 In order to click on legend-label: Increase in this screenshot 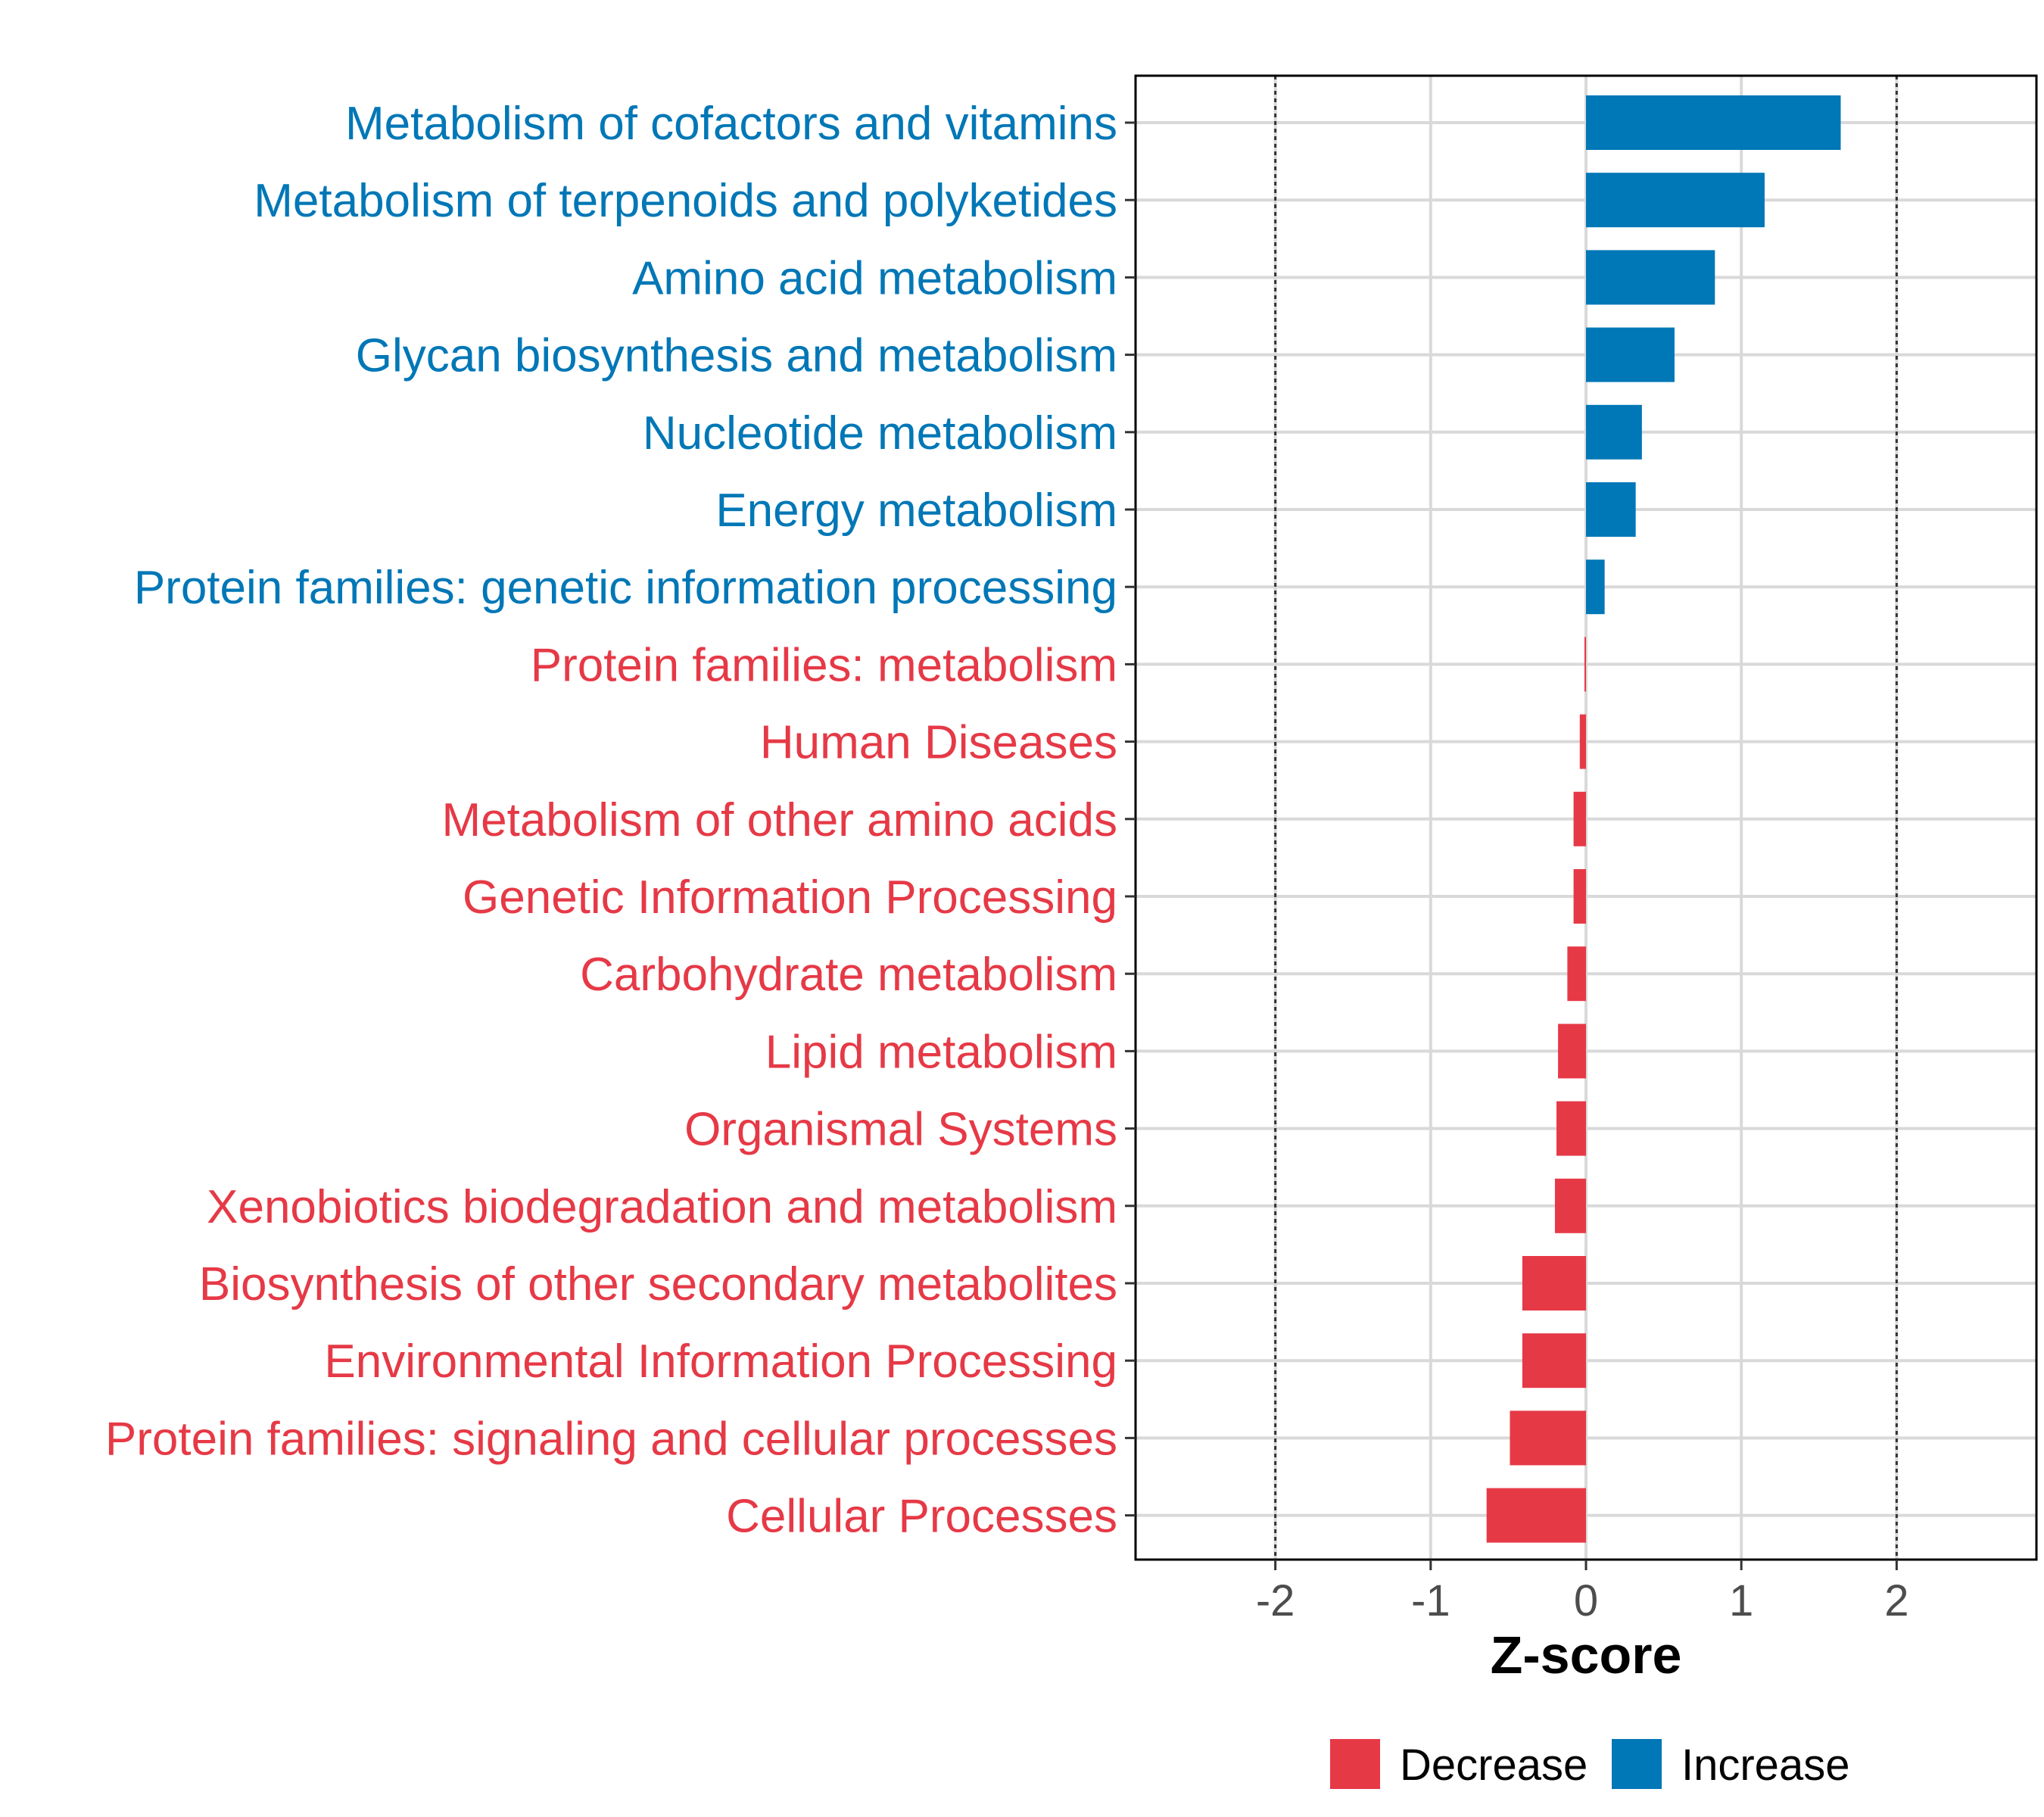, I will do `click(1765, 1765)`.